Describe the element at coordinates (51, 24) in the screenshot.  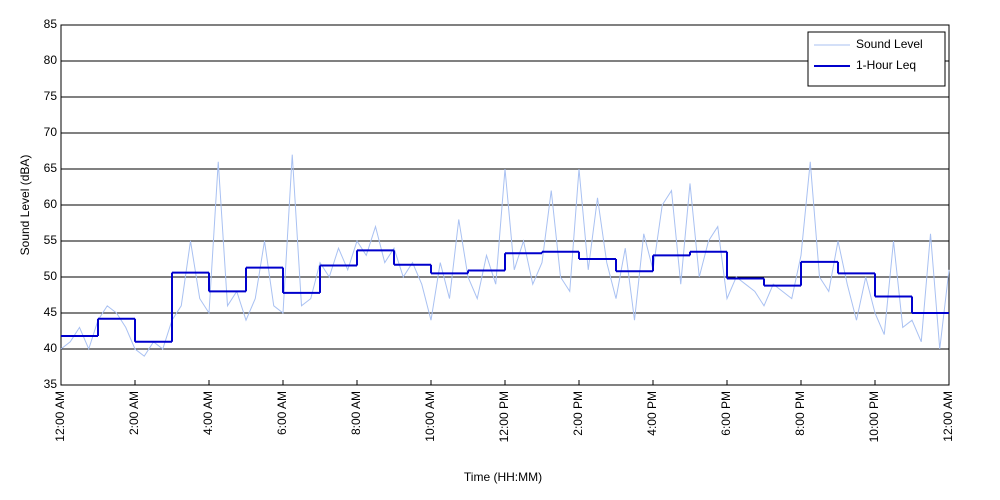
I see `y-tick-label: 85` at that location.